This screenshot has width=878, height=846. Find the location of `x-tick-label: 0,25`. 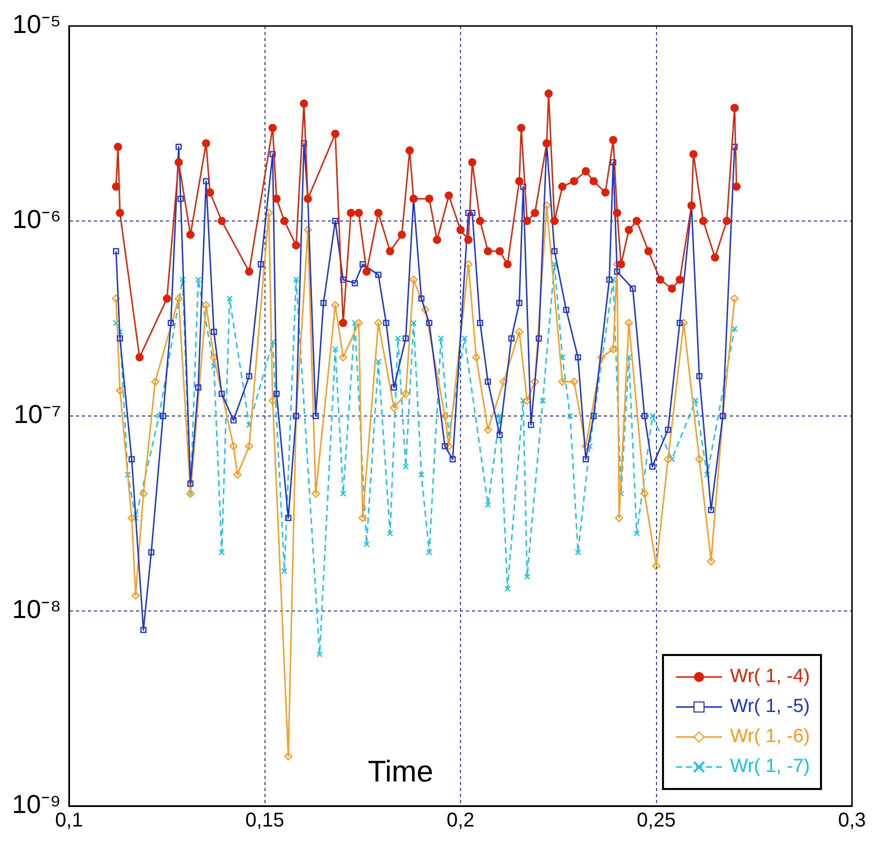

x-tick-label: 0,25 is located at coordinates (656, 821).